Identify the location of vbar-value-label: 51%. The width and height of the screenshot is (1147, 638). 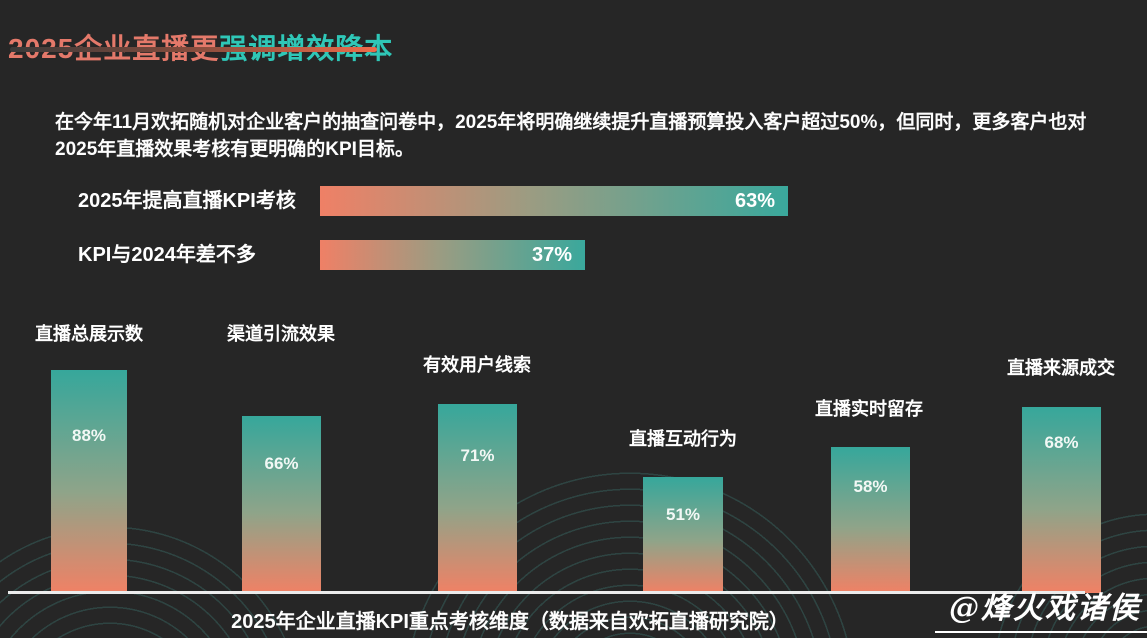
(683, 514).